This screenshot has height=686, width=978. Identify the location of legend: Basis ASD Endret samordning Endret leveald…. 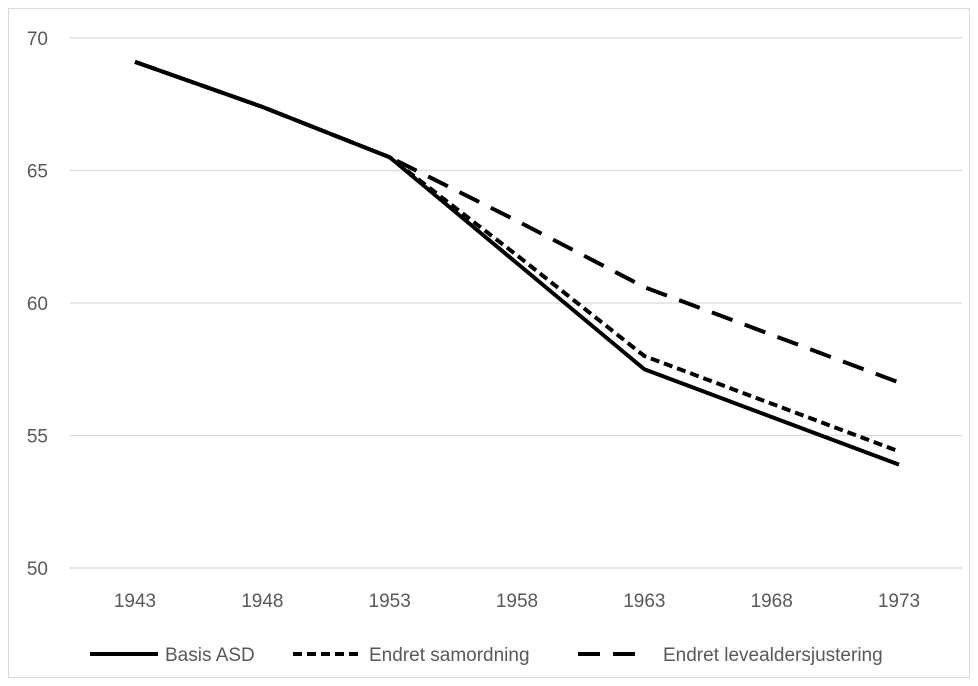
(486, 655).